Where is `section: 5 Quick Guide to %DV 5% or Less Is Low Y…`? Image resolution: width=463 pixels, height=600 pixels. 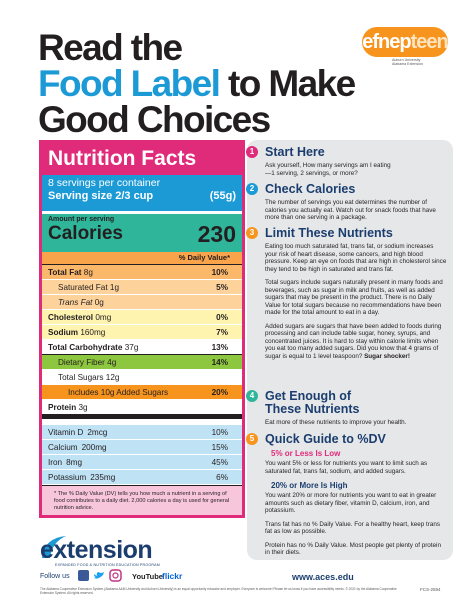
section: 5 Quick Guide to %DV 5% or Less Is Low Y… is located at coordinates (346, 497).